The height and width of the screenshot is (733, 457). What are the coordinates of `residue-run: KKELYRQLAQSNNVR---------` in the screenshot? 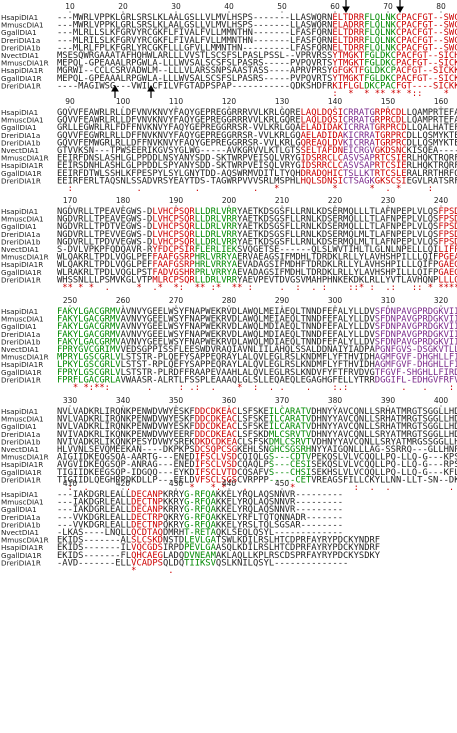 It's located at (279, 495).